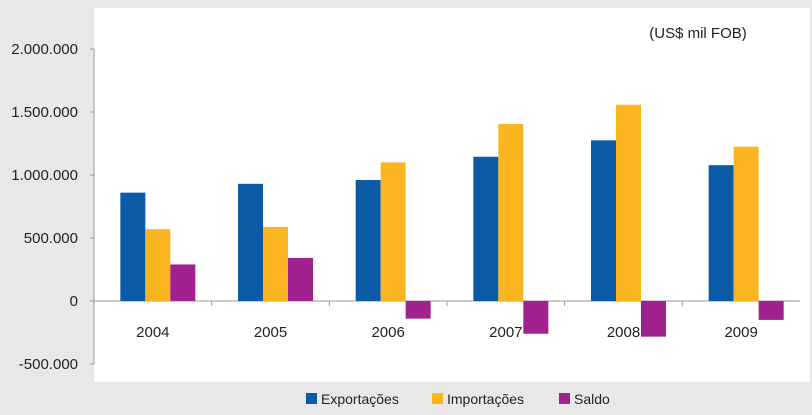  I want to click on bar-exporta-es-2009, so click(721, 233).